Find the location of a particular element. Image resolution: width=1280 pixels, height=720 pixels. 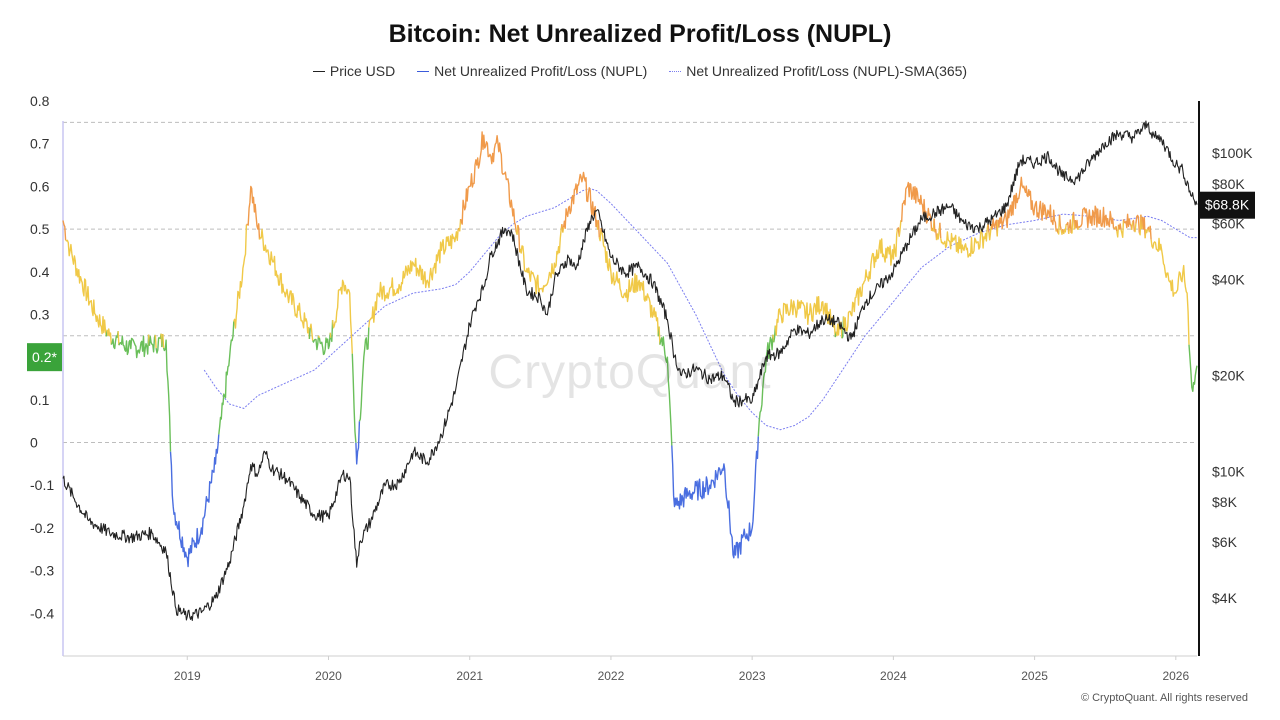

left-tick-label: 0.6 is located at coordinates (40, 186).